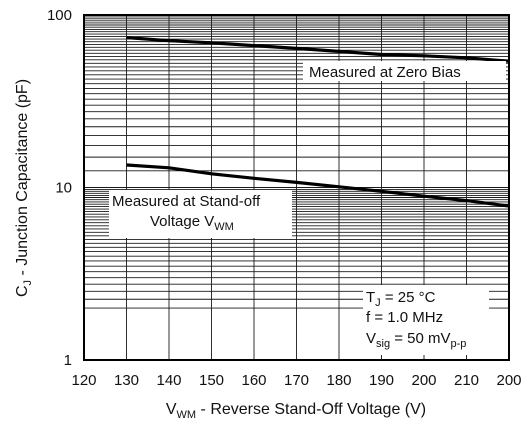 Image resolution: width=522 pixels, height=423 pixels. What do you see at coordinates (192, 223) in the screenshot?
I see `standoff-label-line2: Voltage VWM` at bounding box center [192, 223].